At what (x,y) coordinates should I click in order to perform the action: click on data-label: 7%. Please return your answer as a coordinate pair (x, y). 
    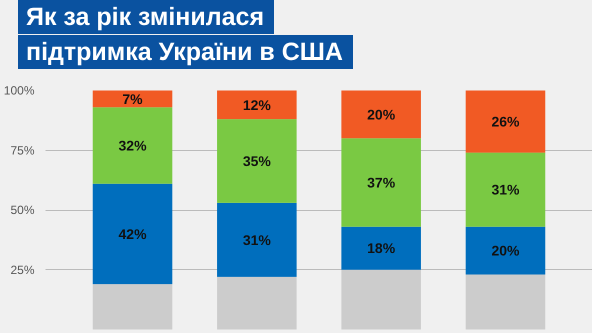
    Looking at the image, I should click on (133, 98).